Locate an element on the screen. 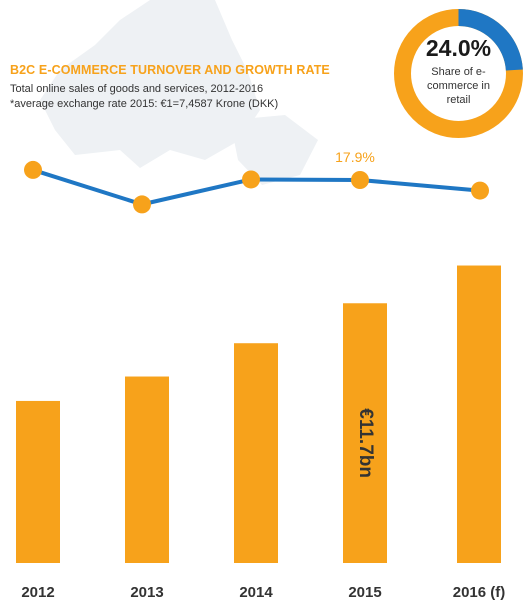  bar-data-label: €11.7bn is located at coordinates (365, 443).